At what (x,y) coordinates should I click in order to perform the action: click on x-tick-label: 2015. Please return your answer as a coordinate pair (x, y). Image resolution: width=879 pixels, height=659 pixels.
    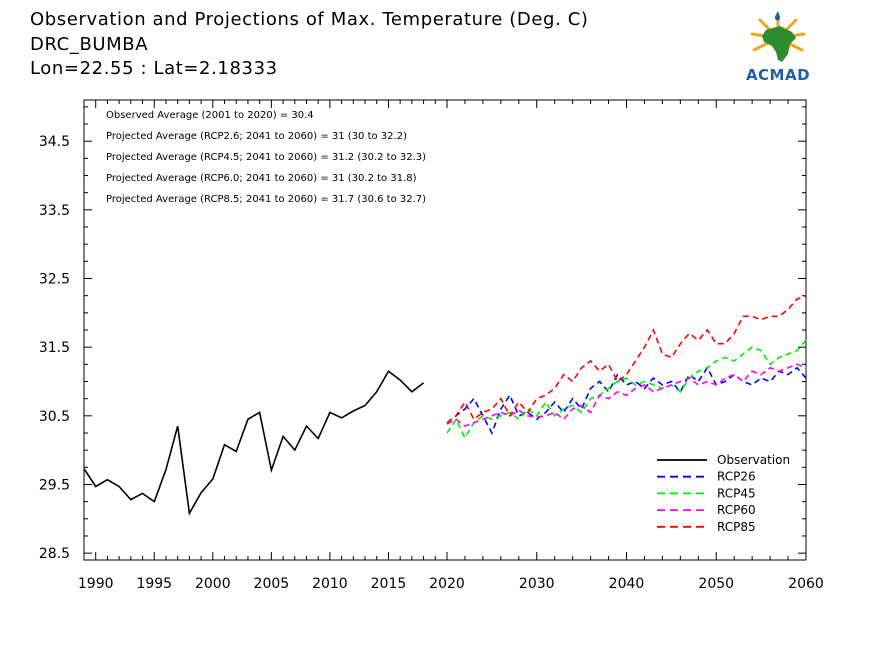
    Looking at the image, I should click on (389, 584).